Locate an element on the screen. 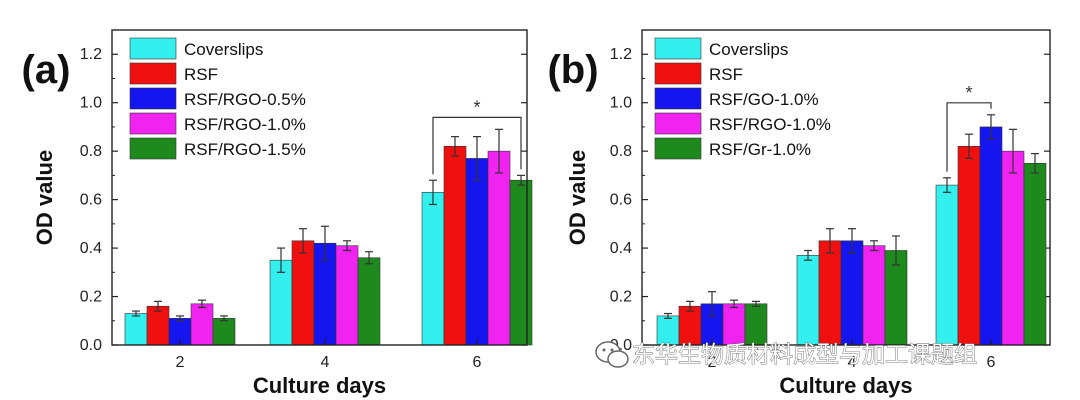  legend-label: RSF/RGO-0.5% is located at coordinates (245, 99).